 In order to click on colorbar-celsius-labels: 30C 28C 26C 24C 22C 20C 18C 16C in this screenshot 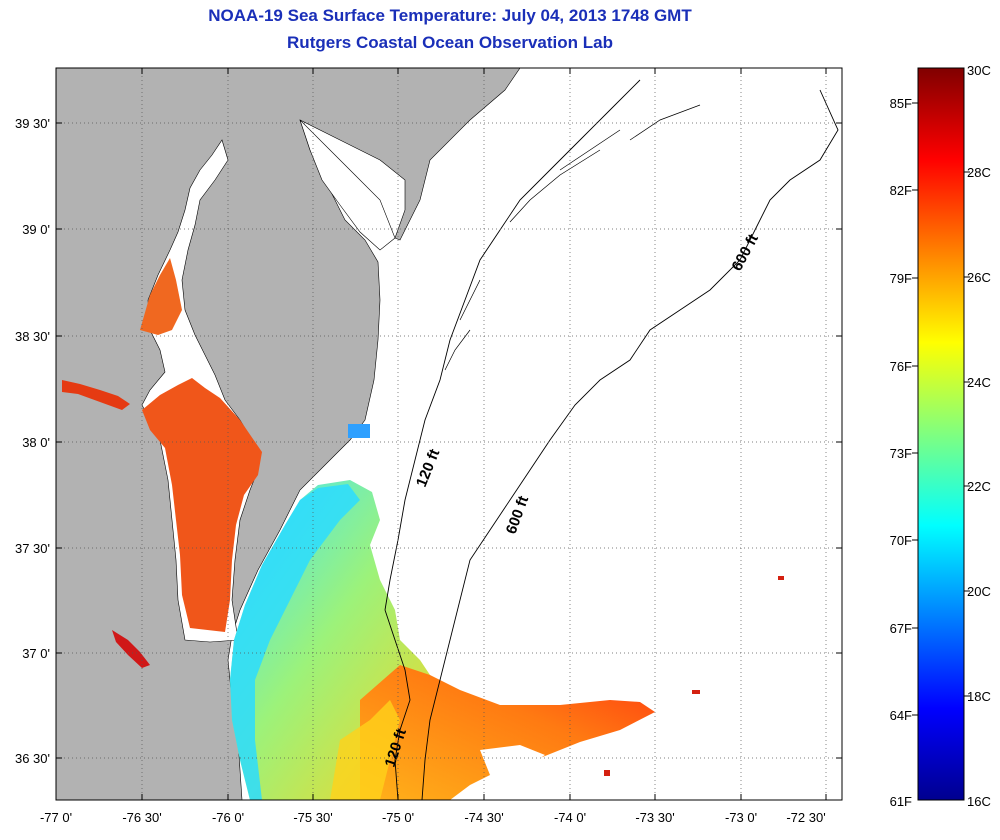, I will do `click(979, 436)`.